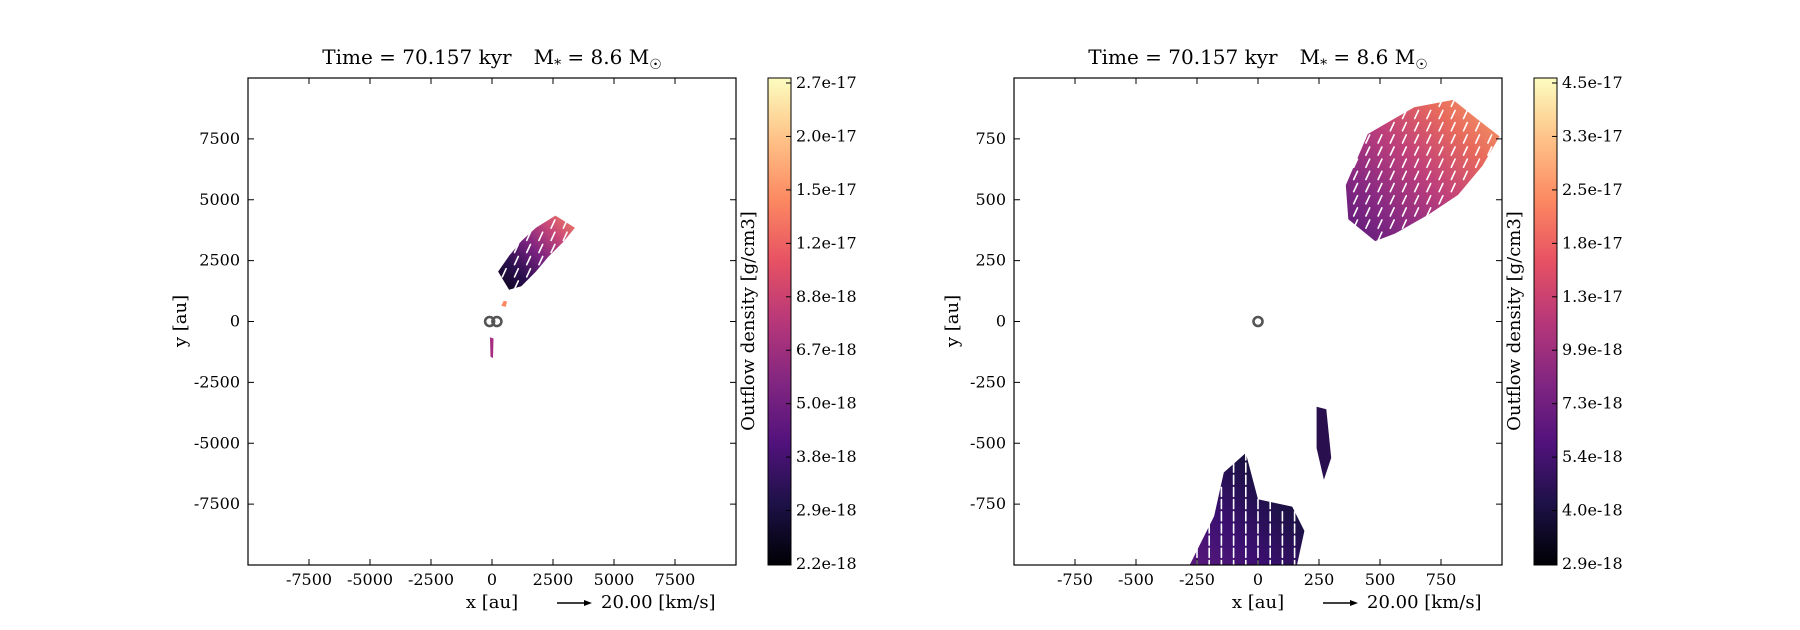 The height and width of the screenshot is (630, 1800). What do you see at coordinates (826, 456) in the screenshot?
I see `colorbar-tick-label: 3.8e-18` at bounding box center [826, 456].